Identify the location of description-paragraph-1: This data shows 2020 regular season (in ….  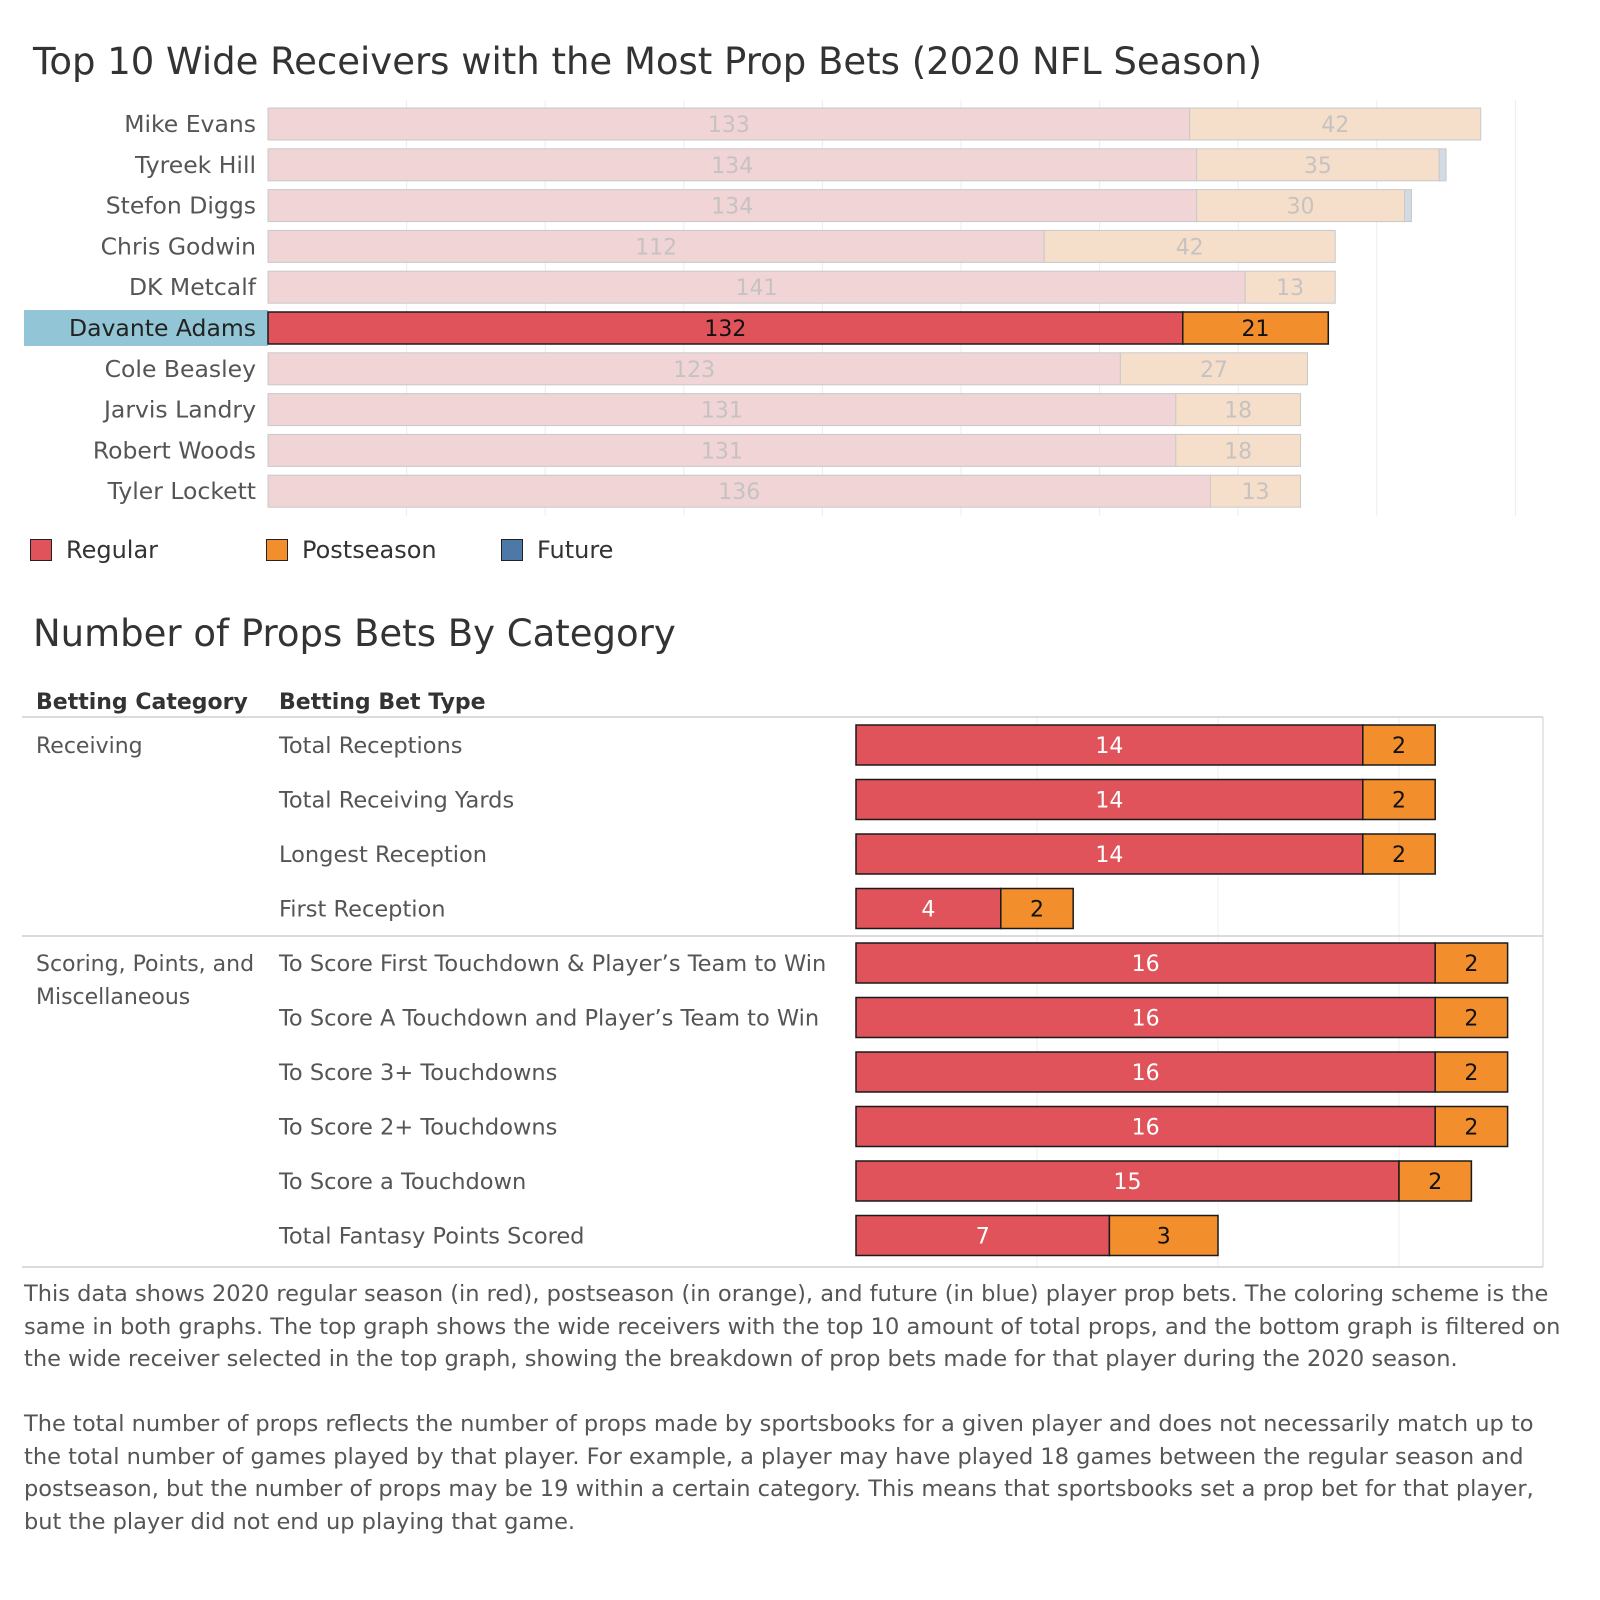
(792, 1326).